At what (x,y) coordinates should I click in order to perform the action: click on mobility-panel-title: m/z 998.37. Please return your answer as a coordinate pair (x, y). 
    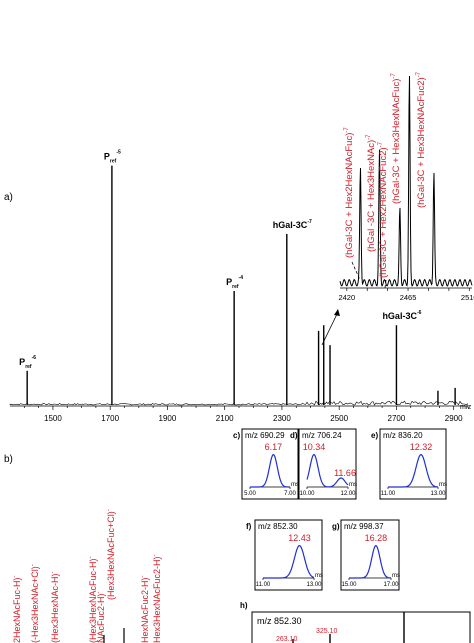
    Looking at the image, I should click on (364, 526).